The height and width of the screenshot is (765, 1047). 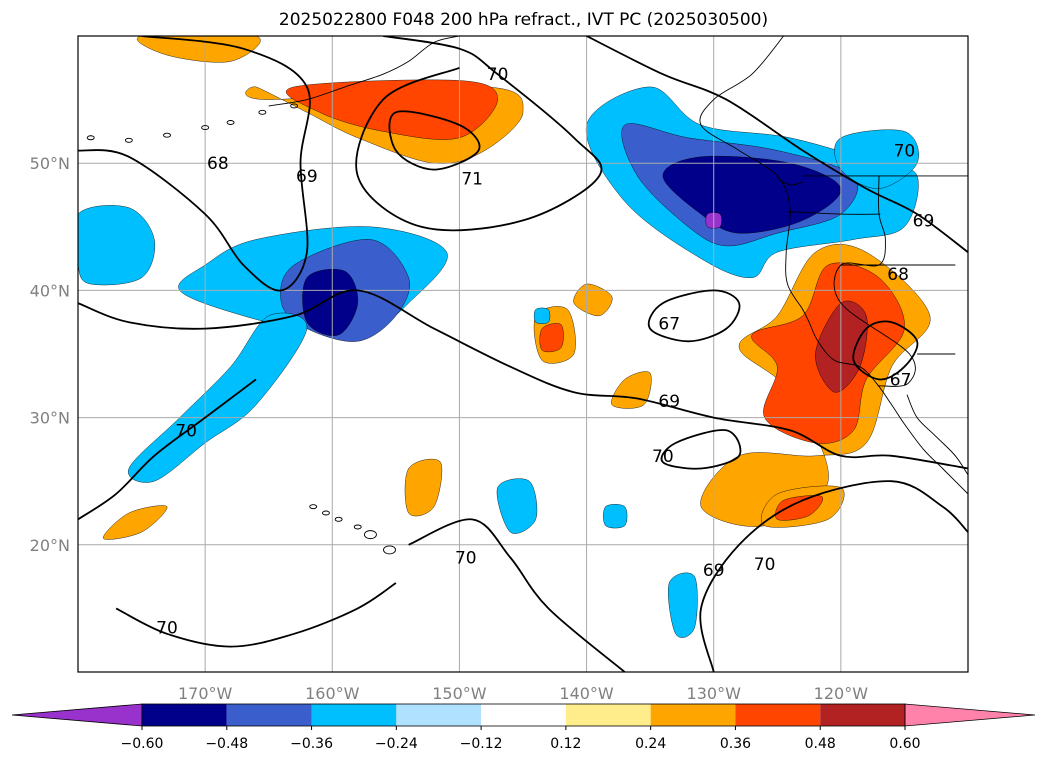 What do you see at coordinates (50, 290) in the screenshot?
I see `lat-tick-label-2: 40°N` at bounding box center [50, 290].